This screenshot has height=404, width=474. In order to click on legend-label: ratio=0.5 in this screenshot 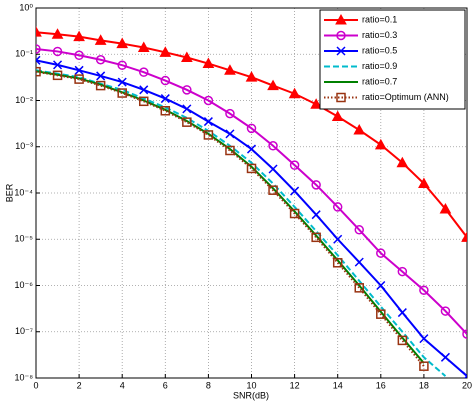, I will do `click(379, 50)`.